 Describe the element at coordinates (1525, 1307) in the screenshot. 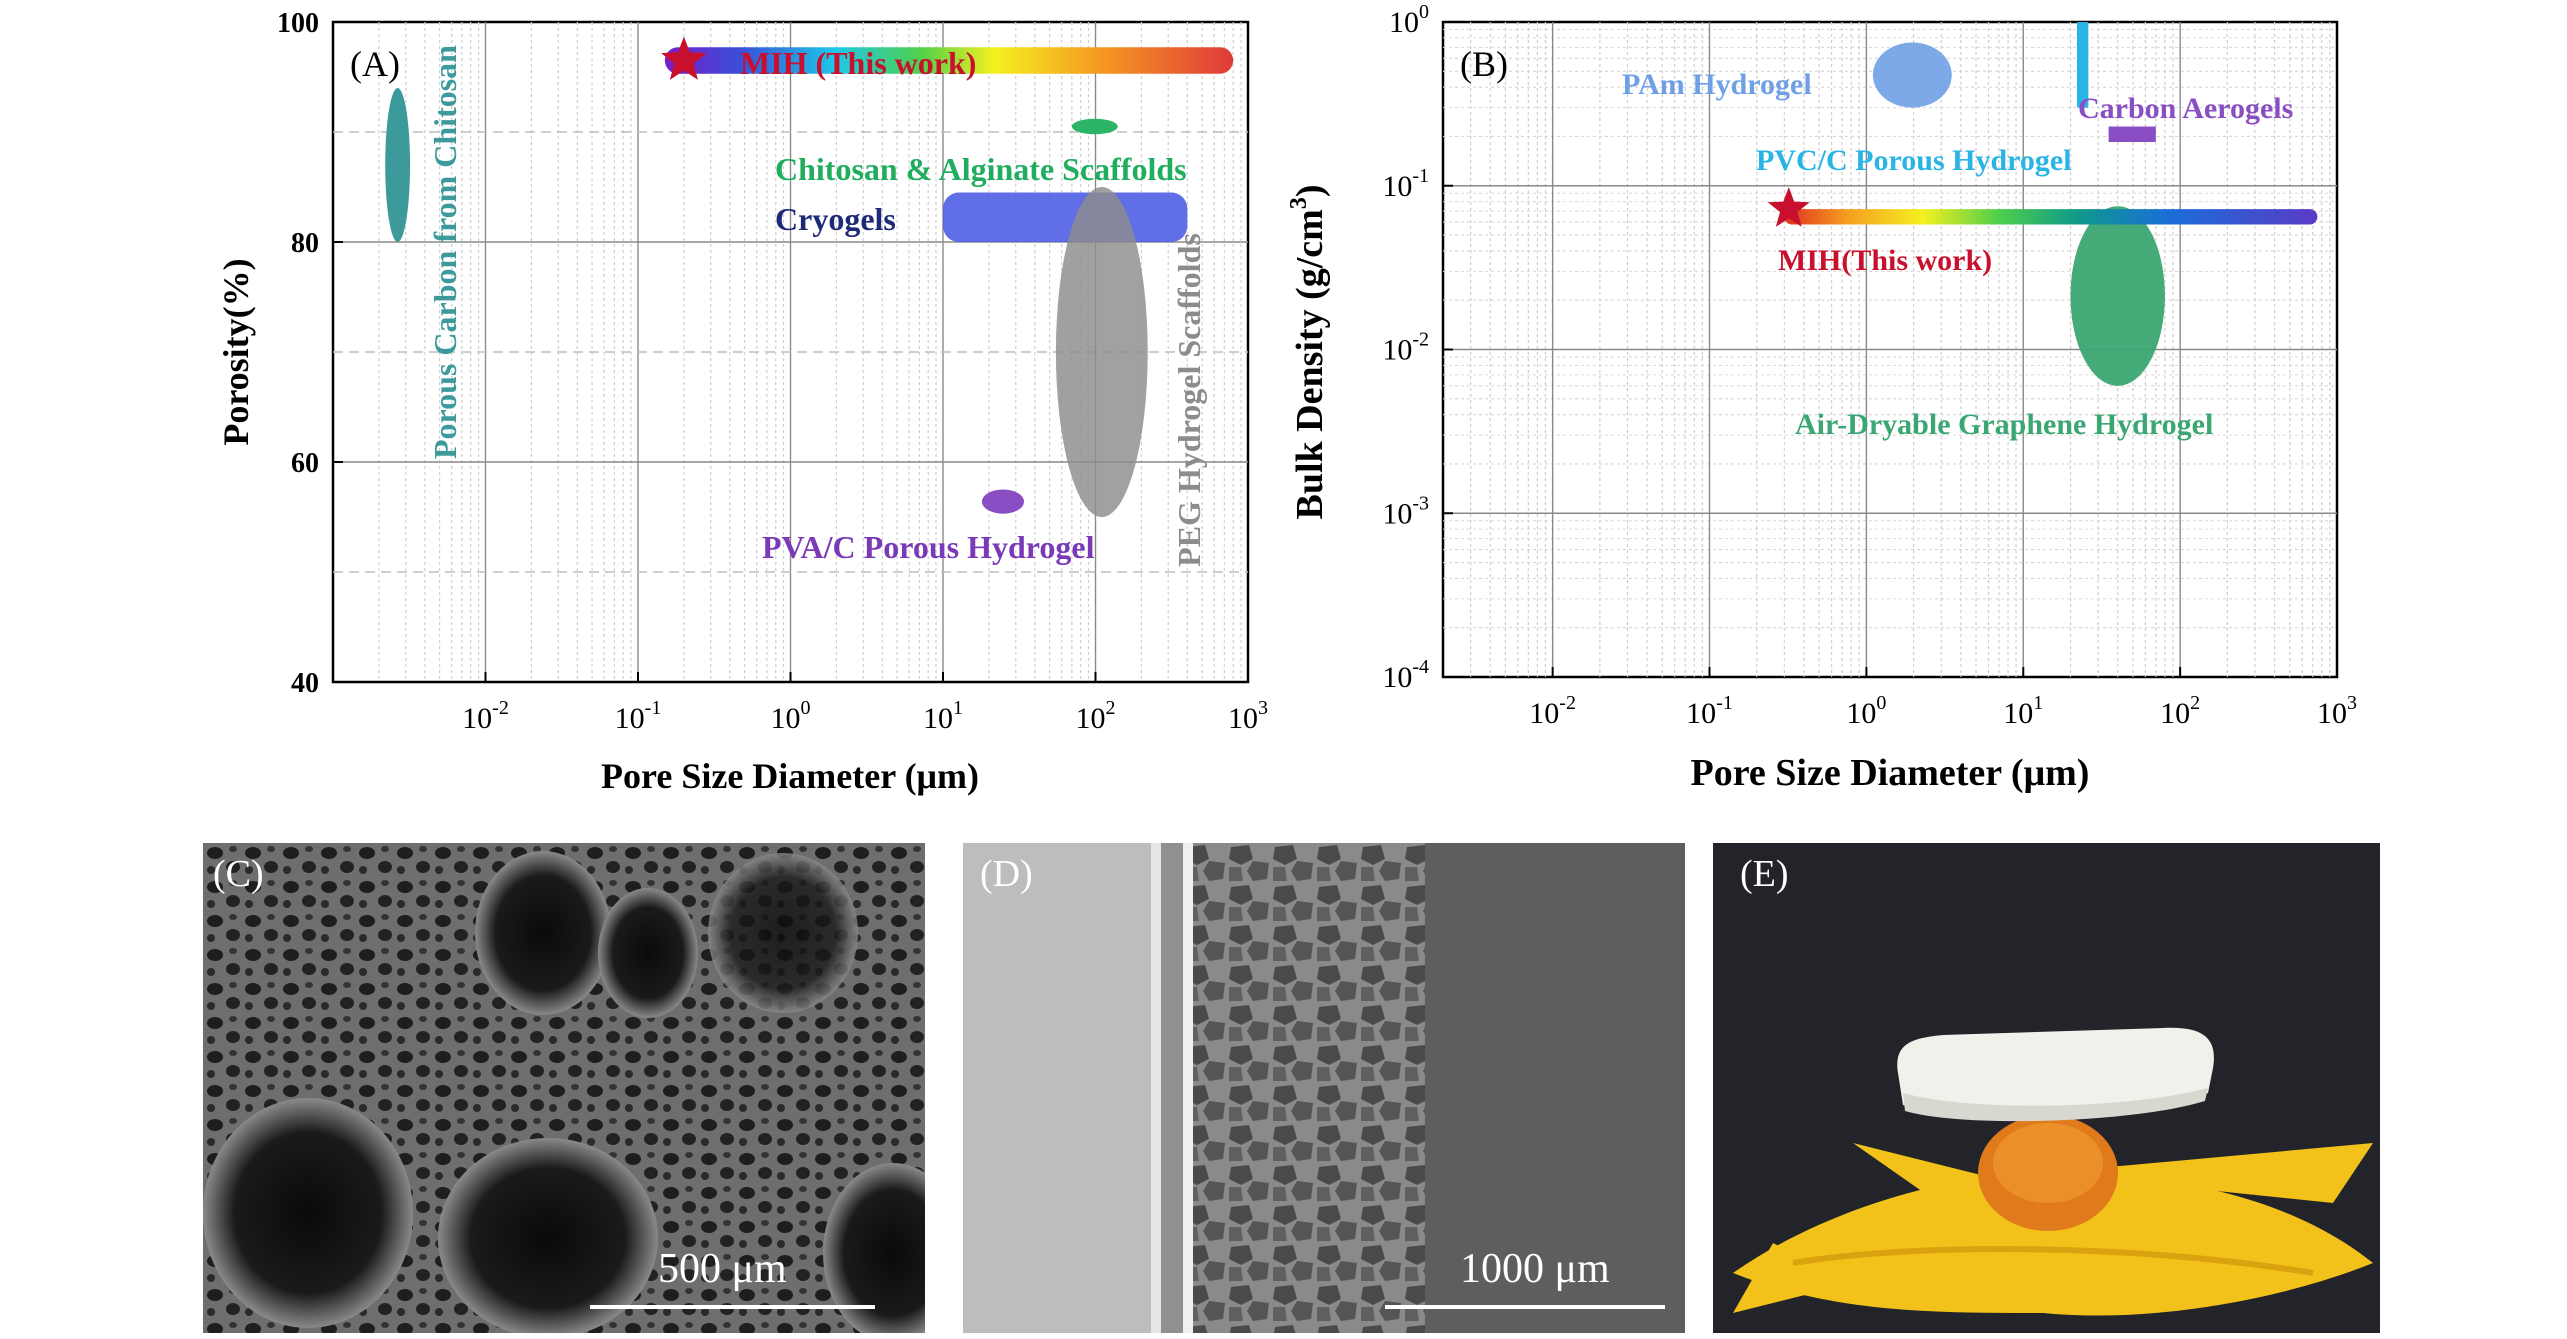

I see `scale-bar-d` at that location.